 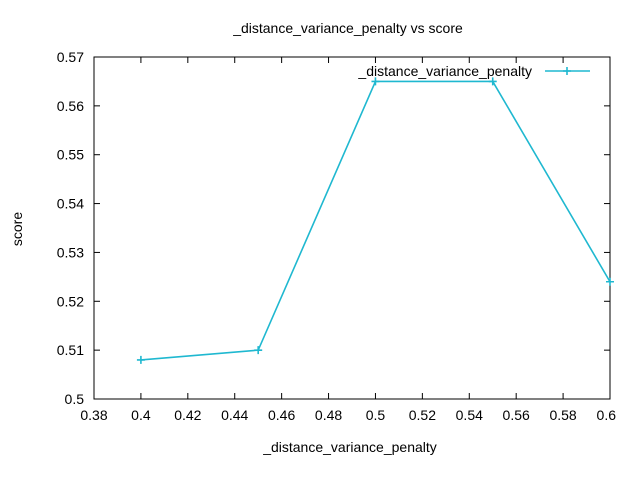 I want to click on x-tick-label: 0.42, so click(x=187, y=415).